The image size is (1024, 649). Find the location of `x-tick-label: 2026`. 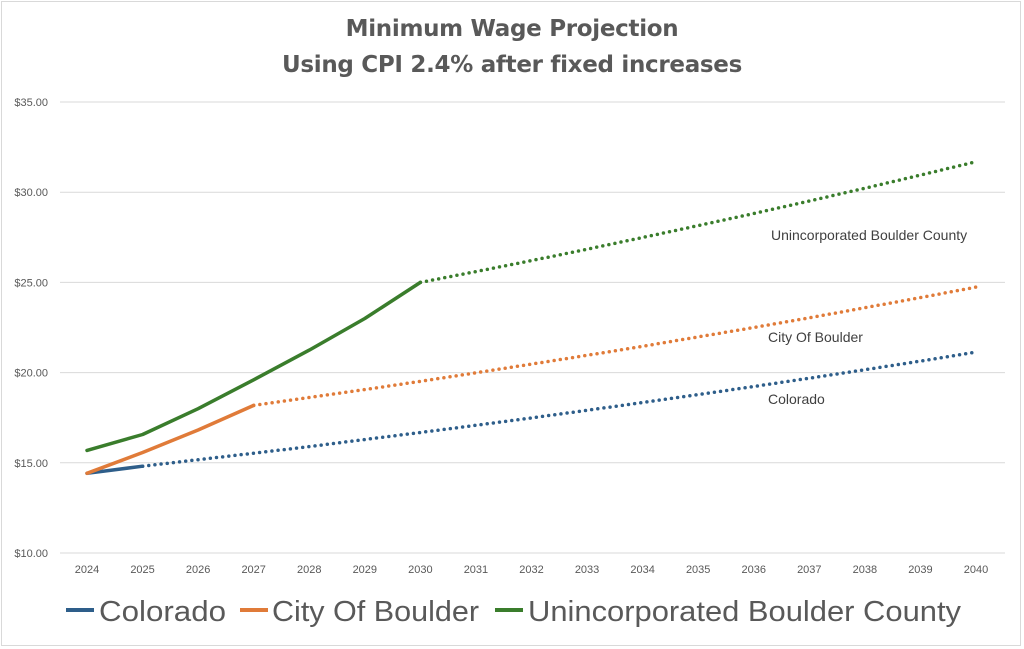

x-tick-label: 2026 is located at coordinates (198, 570).